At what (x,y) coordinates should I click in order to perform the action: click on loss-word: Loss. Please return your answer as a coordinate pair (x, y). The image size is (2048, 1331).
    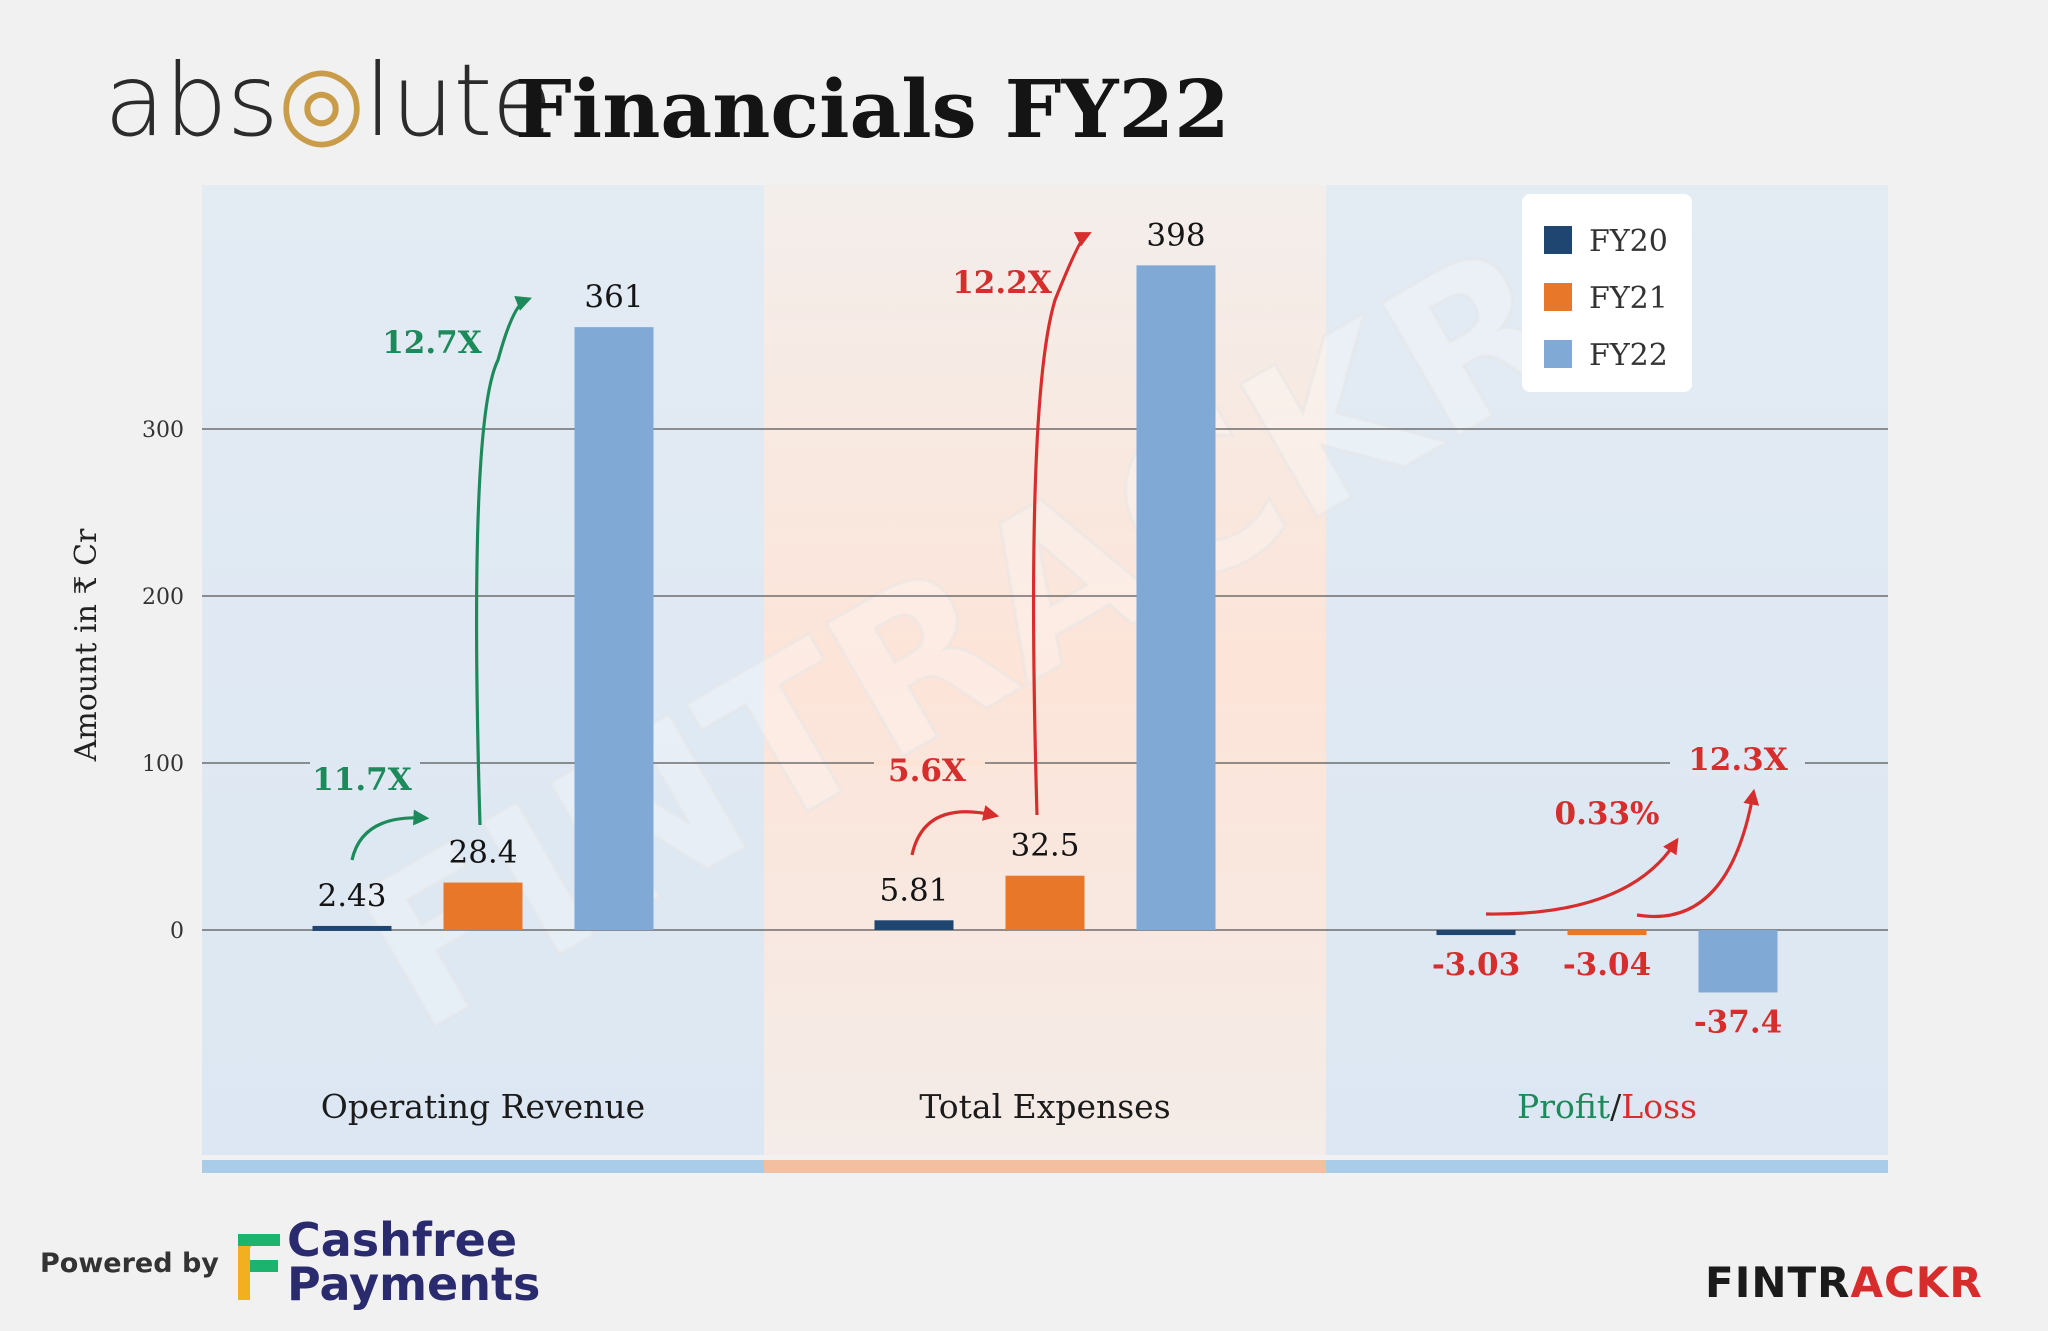
    Looking at the image, I should click on (1659, 1106).